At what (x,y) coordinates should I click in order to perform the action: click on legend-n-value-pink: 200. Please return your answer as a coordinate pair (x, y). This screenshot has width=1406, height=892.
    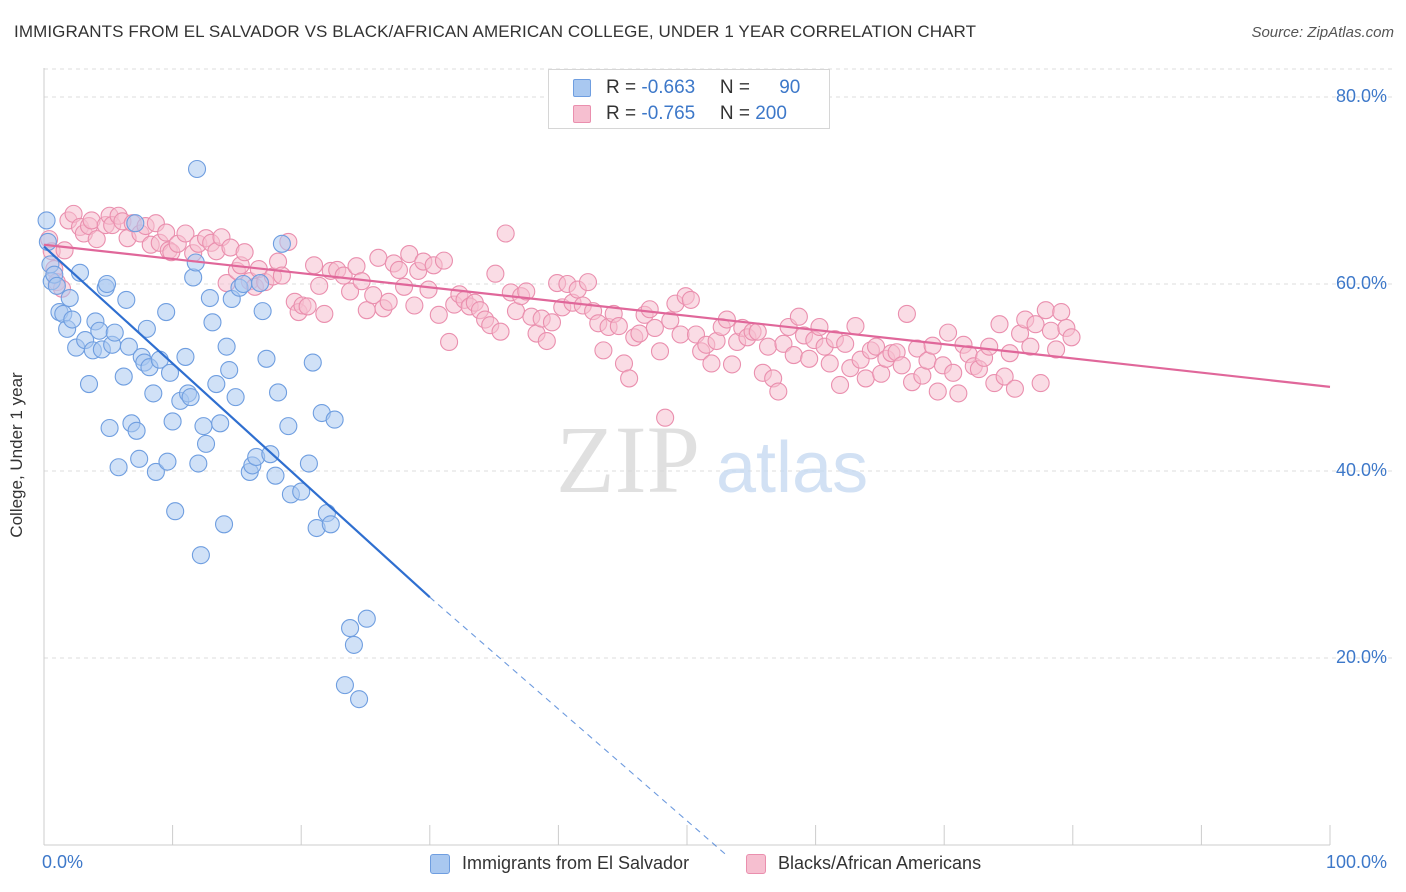
    Looking at the image, I should click on (771, 113).